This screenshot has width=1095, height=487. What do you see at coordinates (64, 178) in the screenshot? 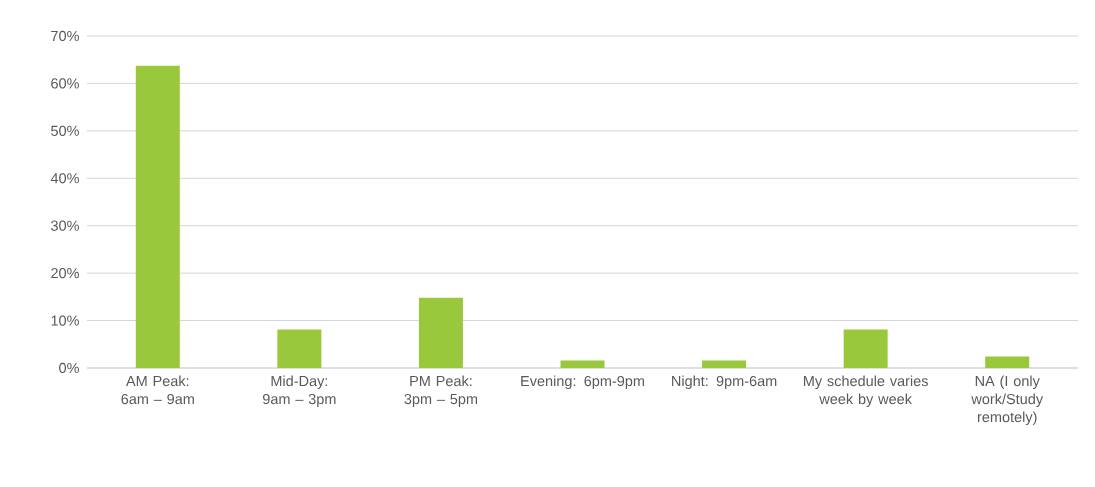
I see `y-tick-label: 40%` at bounding box center [64, 178].